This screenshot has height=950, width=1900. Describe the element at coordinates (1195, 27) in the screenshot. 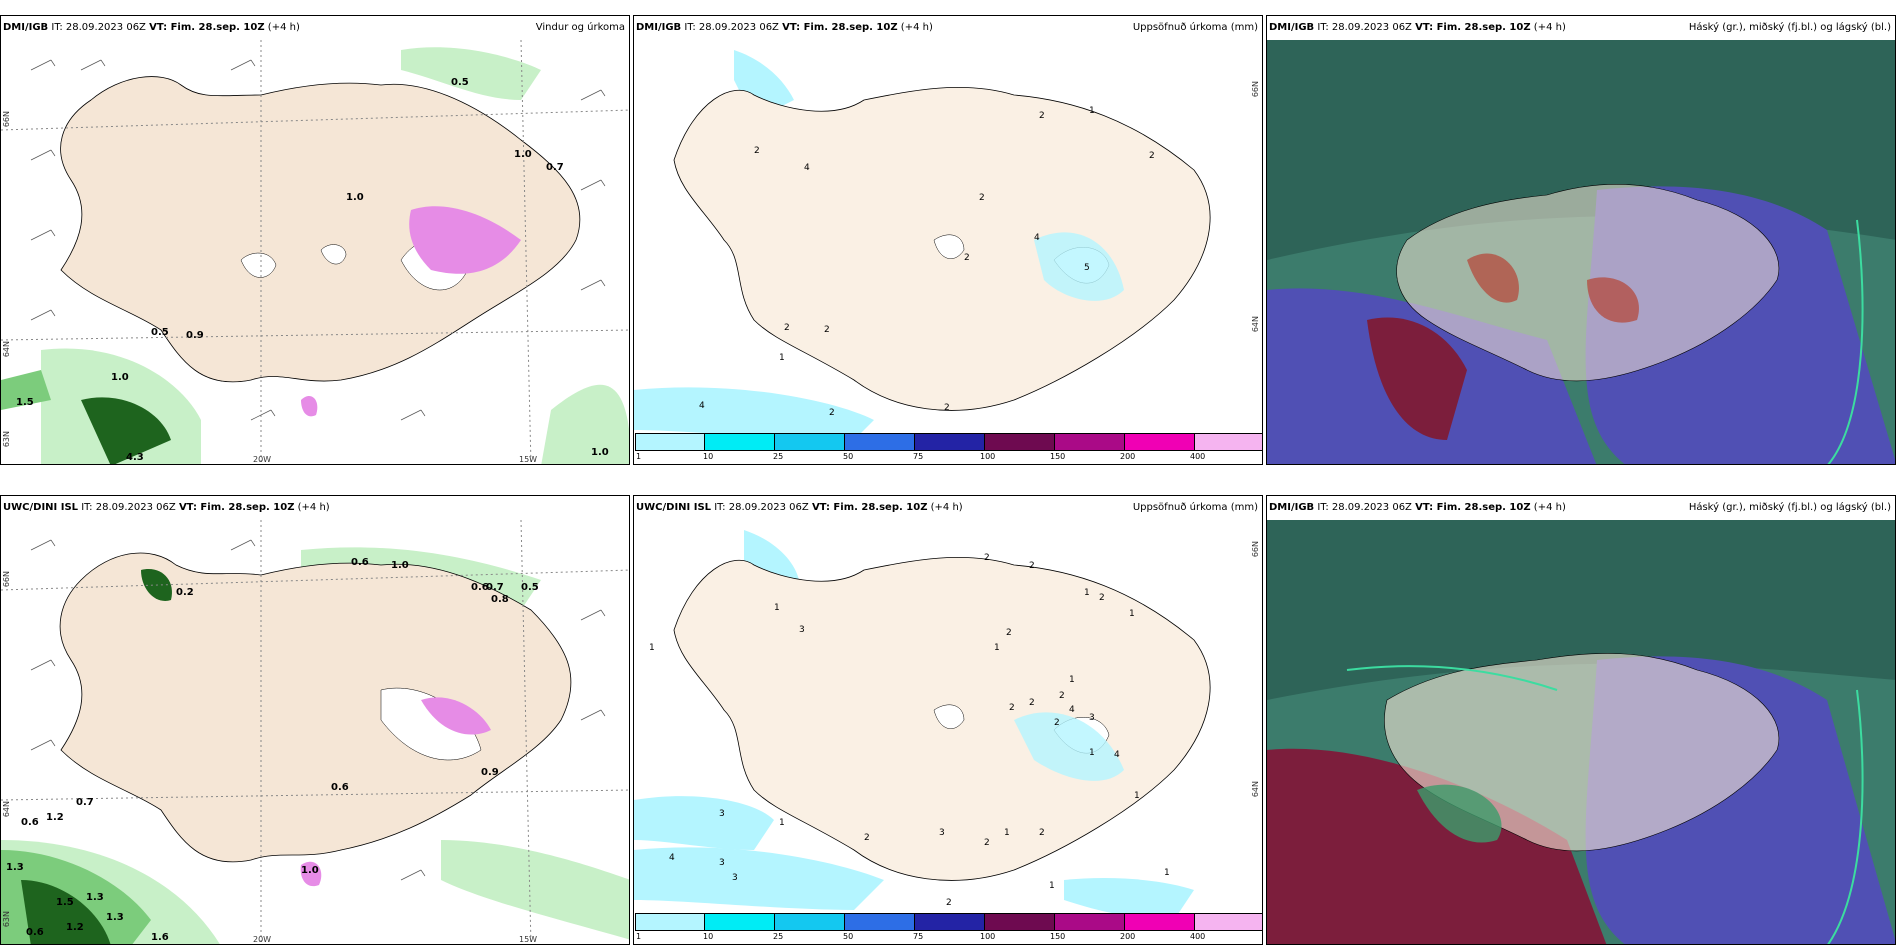

I see `panel-title: Uppsöfnuð úrkoma (mm)` at that location.